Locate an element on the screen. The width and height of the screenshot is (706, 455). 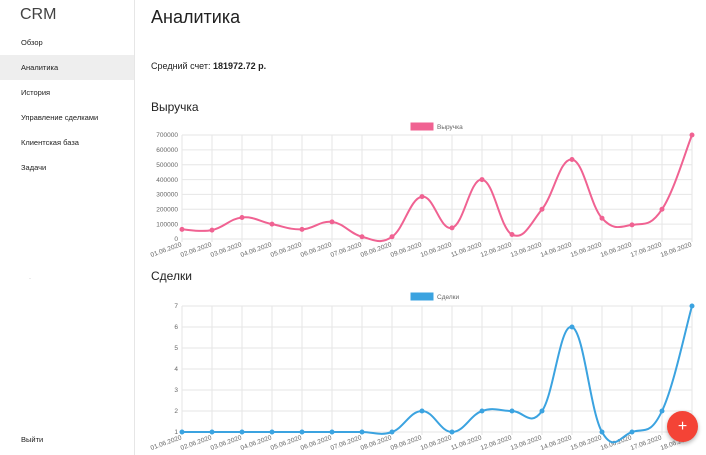
revenue-x-tick-label: 14.06.2020 is located at coordinates (556, 250).